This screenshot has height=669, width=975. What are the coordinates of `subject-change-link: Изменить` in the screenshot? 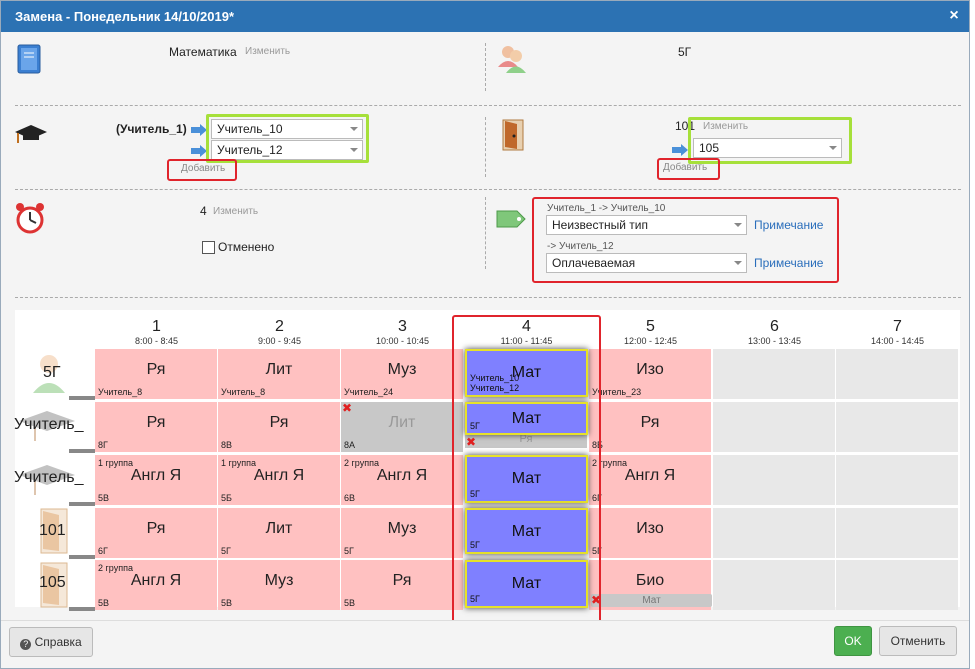 It's located at (268, 51).